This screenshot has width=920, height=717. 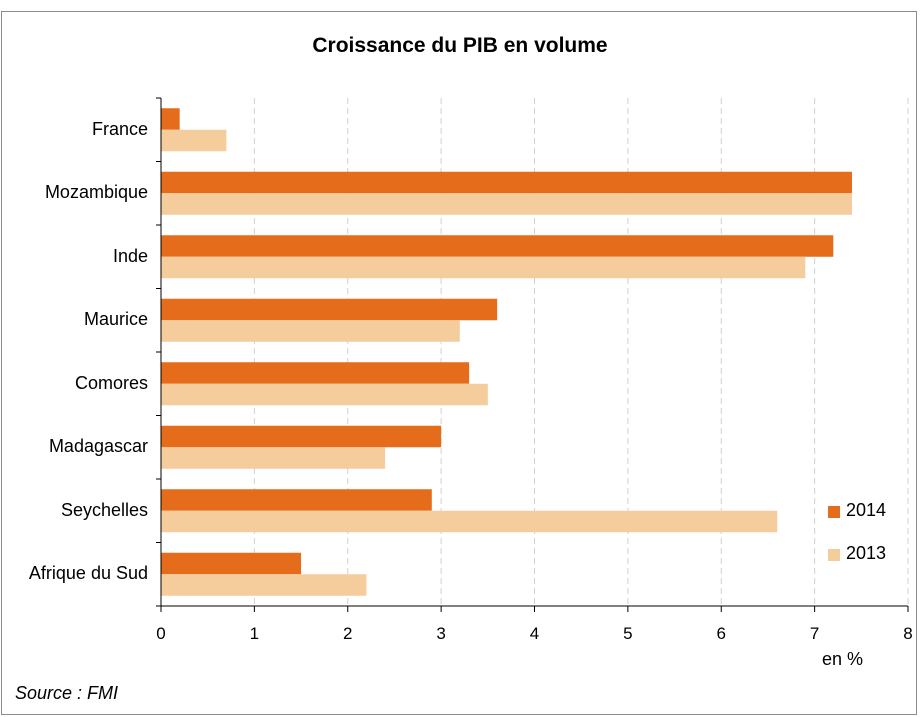 What do you see at coordinates (130, 255) in the screenshot?
I see `category-label: Inde` at bounding box center [130, 255].